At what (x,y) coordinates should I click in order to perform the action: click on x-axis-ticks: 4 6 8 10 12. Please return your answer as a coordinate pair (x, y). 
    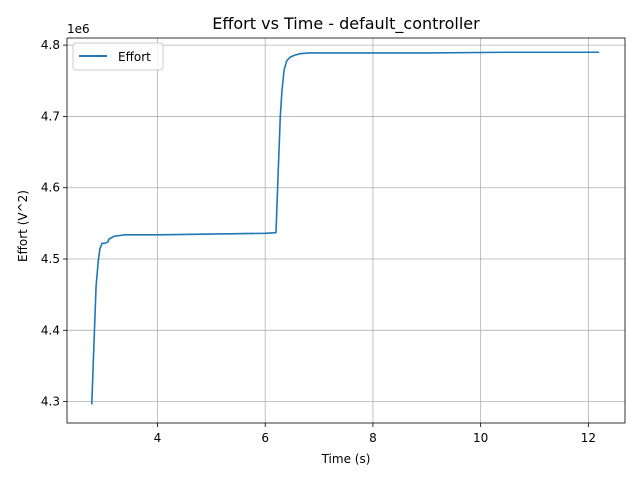
    Looking at the image, I should click on (375, 434).